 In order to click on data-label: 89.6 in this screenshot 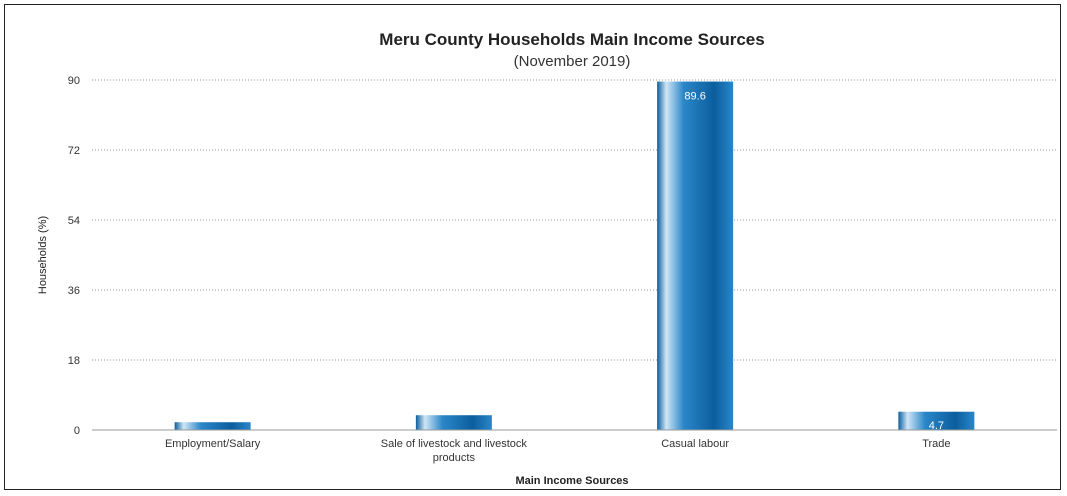, I will do `click(694, 97)`.